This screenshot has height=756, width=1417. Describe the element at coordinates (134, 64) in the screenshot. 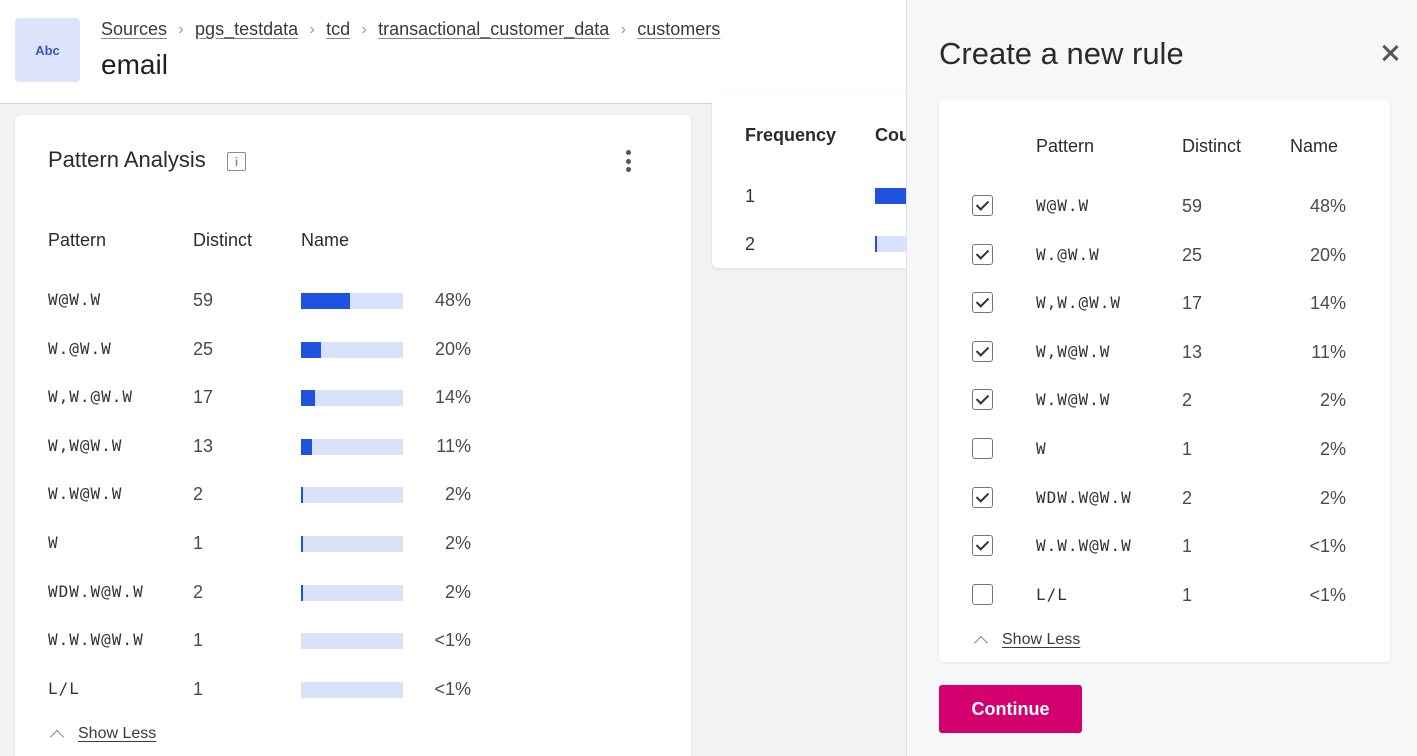

I see `page-title: email` at that location.